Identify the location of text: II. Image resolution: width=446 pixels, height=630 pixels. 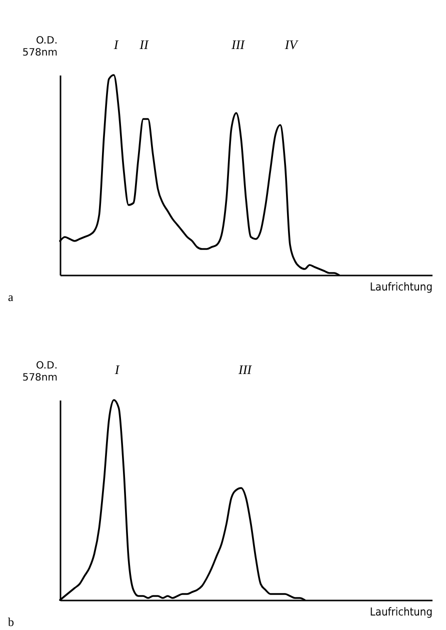
(143, 44).